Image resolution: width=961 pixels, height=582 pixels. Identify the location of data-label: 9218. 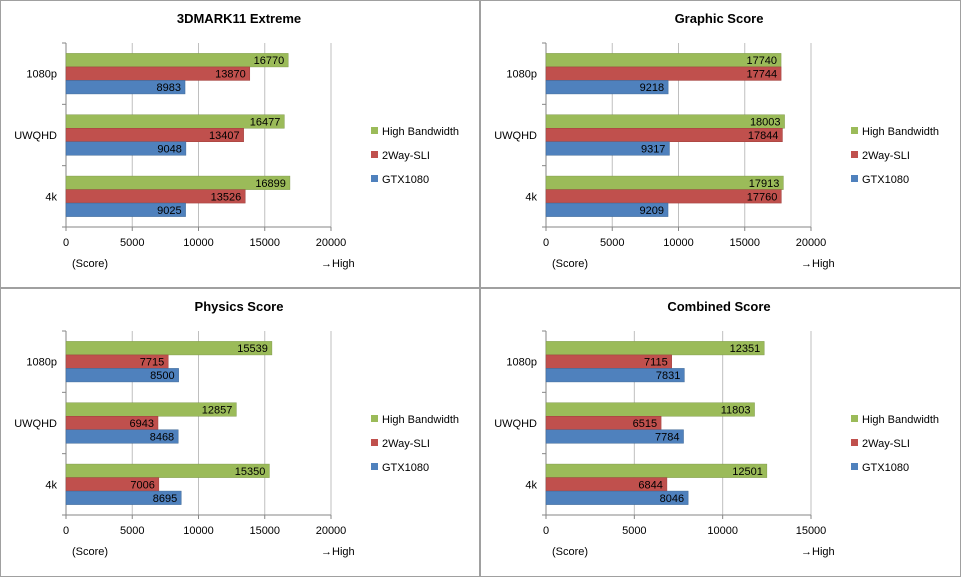
(652, 88).